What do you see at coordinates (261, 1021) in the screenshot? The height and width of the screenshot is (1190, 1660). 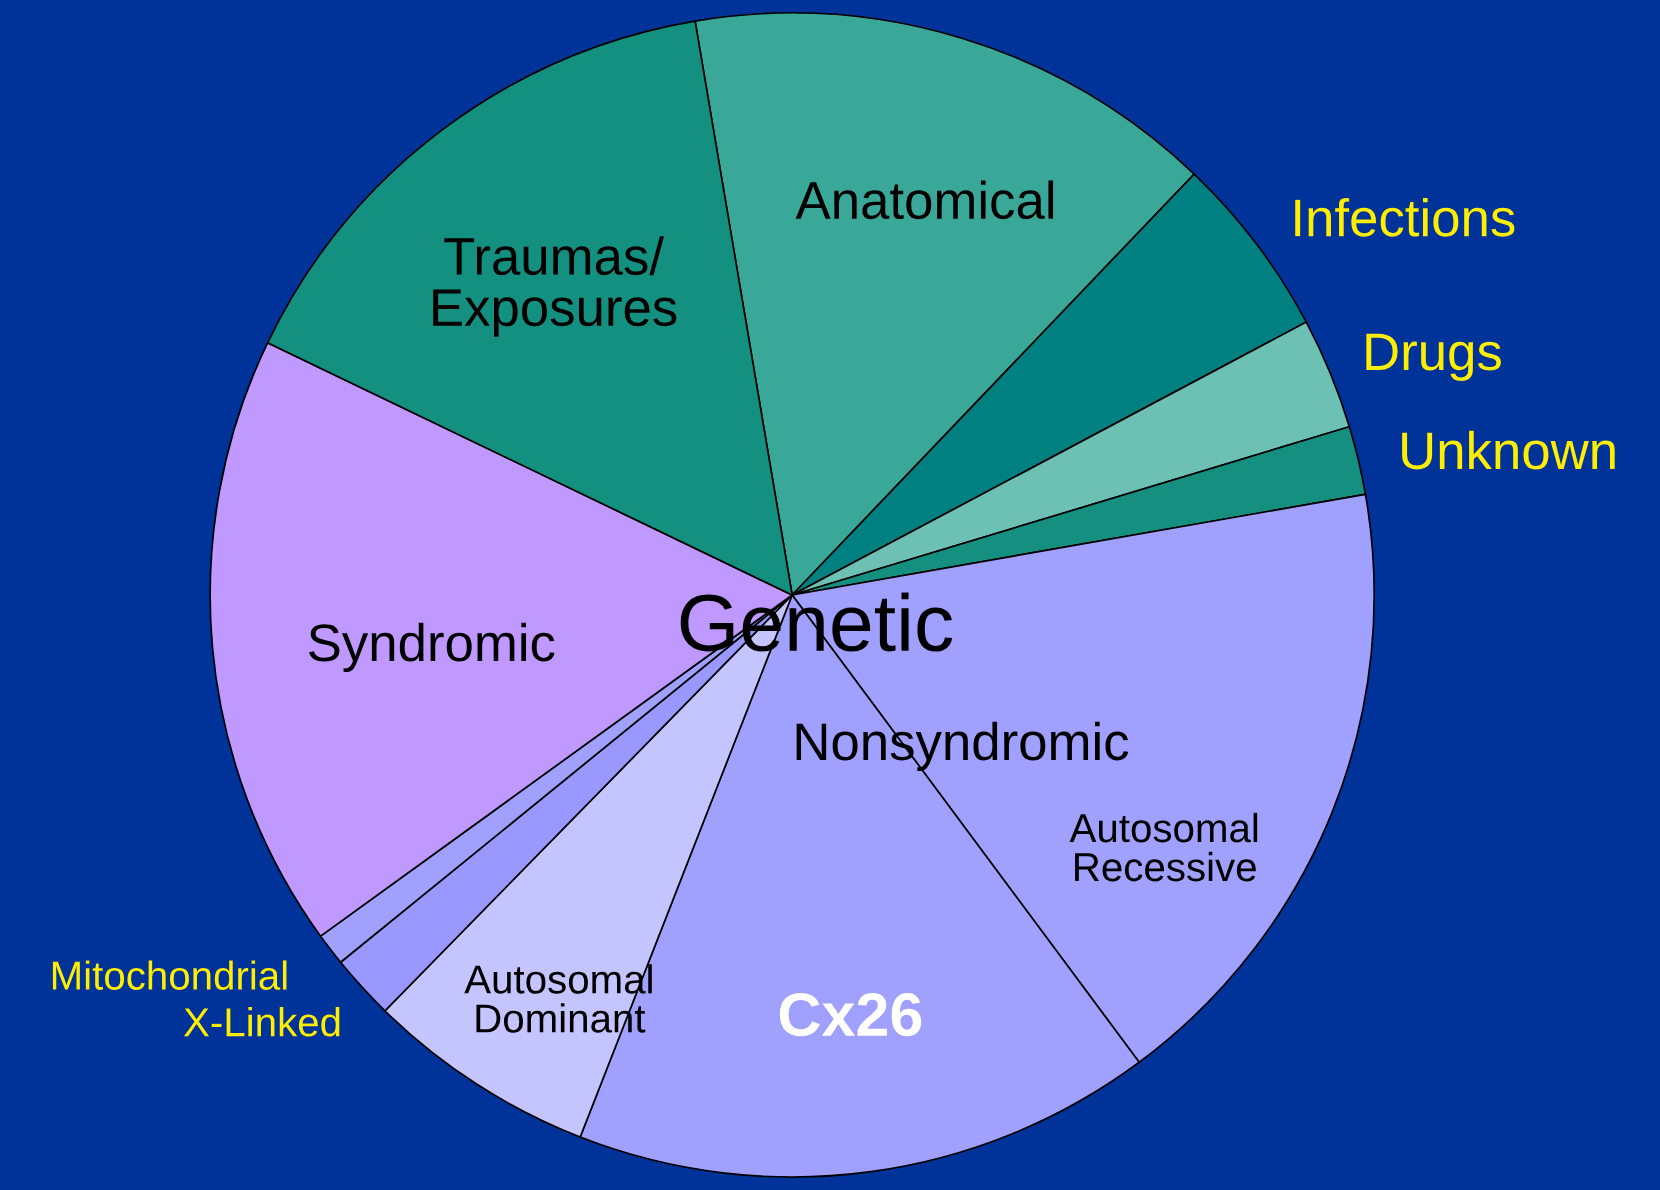 I see `slice-label: X-Linked` at bounding box center [261, 1021].